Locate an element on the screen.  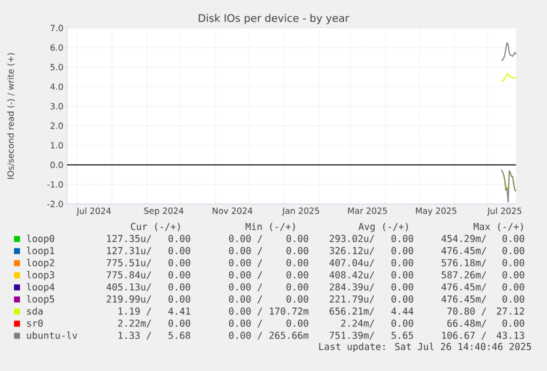
text: 43.13 is located at coordinates (510, 335).